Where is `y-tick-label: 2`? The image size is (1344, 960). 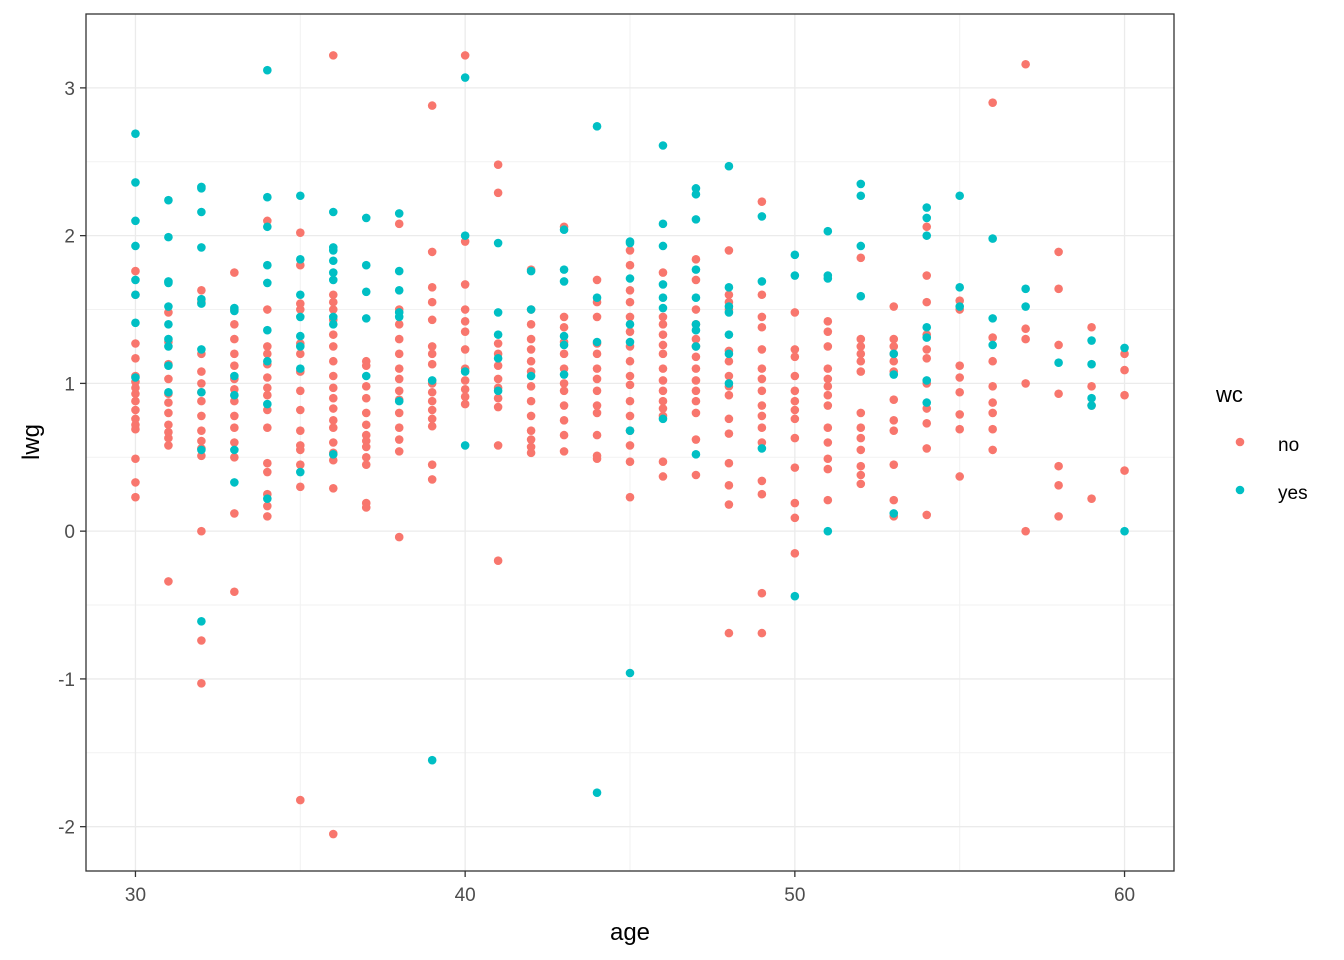
y-tick-label: 2 is located at coordinates (69, 237).